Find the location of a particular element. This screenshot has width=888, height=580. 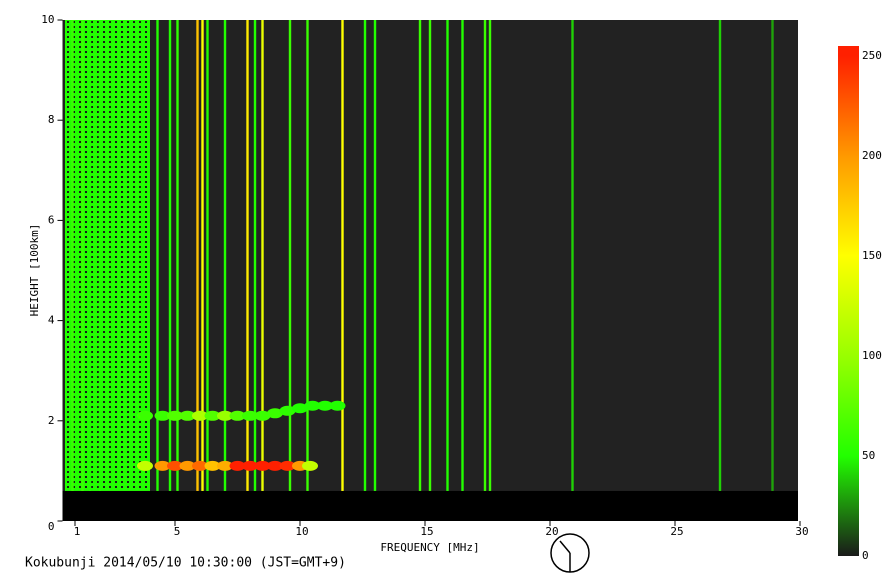

blank-band is located at coordinates (430, 505).